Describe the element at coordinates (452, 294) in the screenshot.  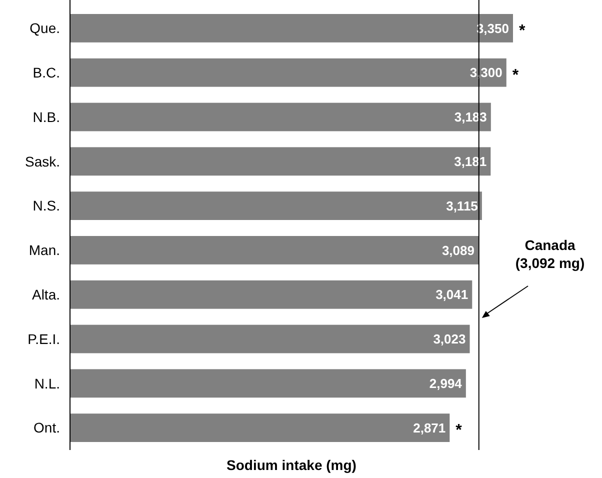
I see `data-label: 3,041` at that location.